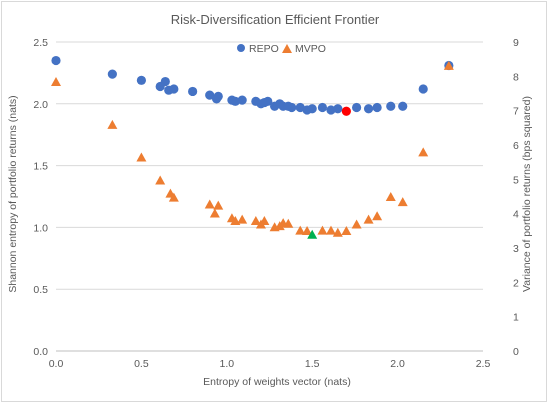 The height and width of the screenshot is (408, 550). What do you see at coordinates (516, 112) in the screenshot?
I see `y-right-tick-label: 7` at bounding box center [516, 112].